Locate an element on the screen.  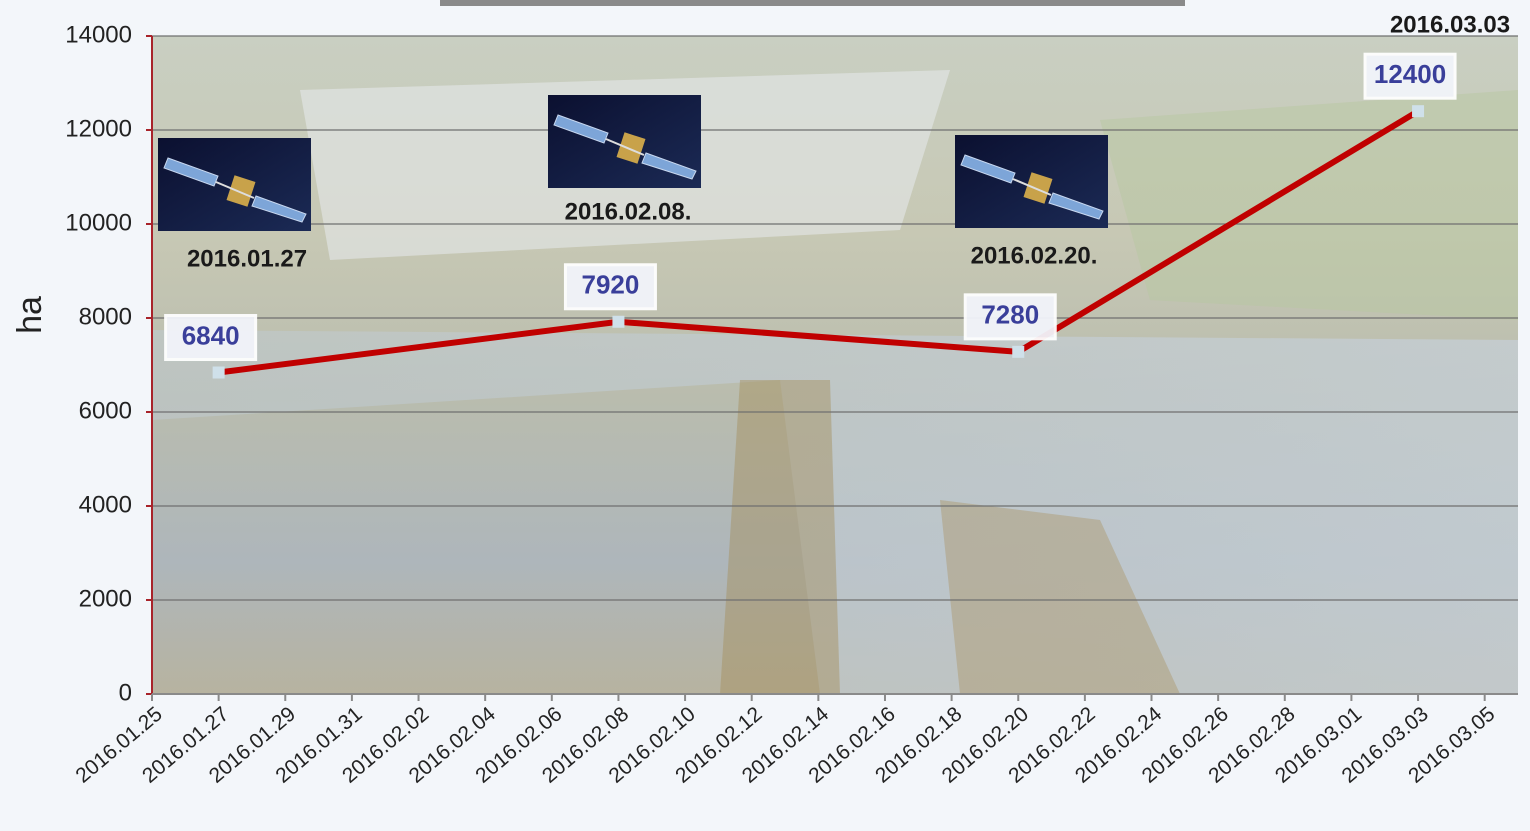
value-label: 7280 is located at coordinates (1010, 315).